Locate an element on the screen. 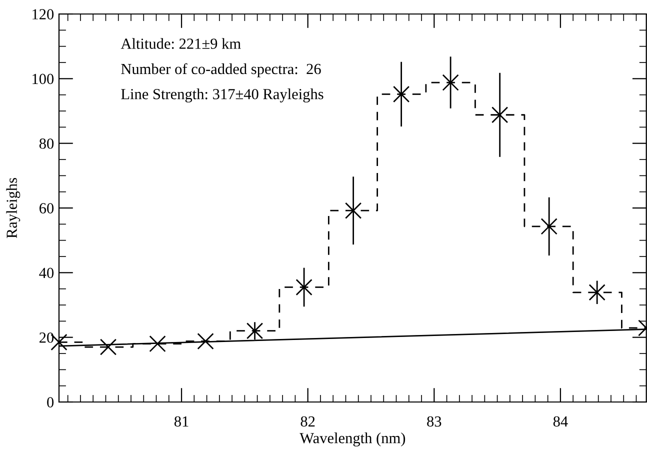 The height and width of the screenshot is (449, 647). annotation: Line Strength: 317±40 Rayleighs is located at coordinates (222, 95).